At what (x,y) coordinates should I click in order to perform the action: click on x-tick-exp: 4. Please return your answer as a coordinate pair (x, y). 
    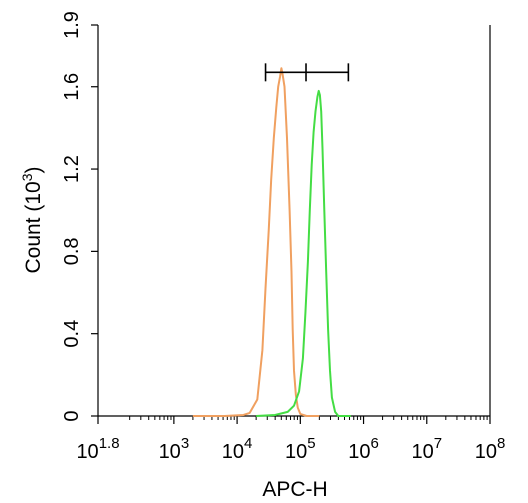
    Looking at the image, I should click on (248, 443).